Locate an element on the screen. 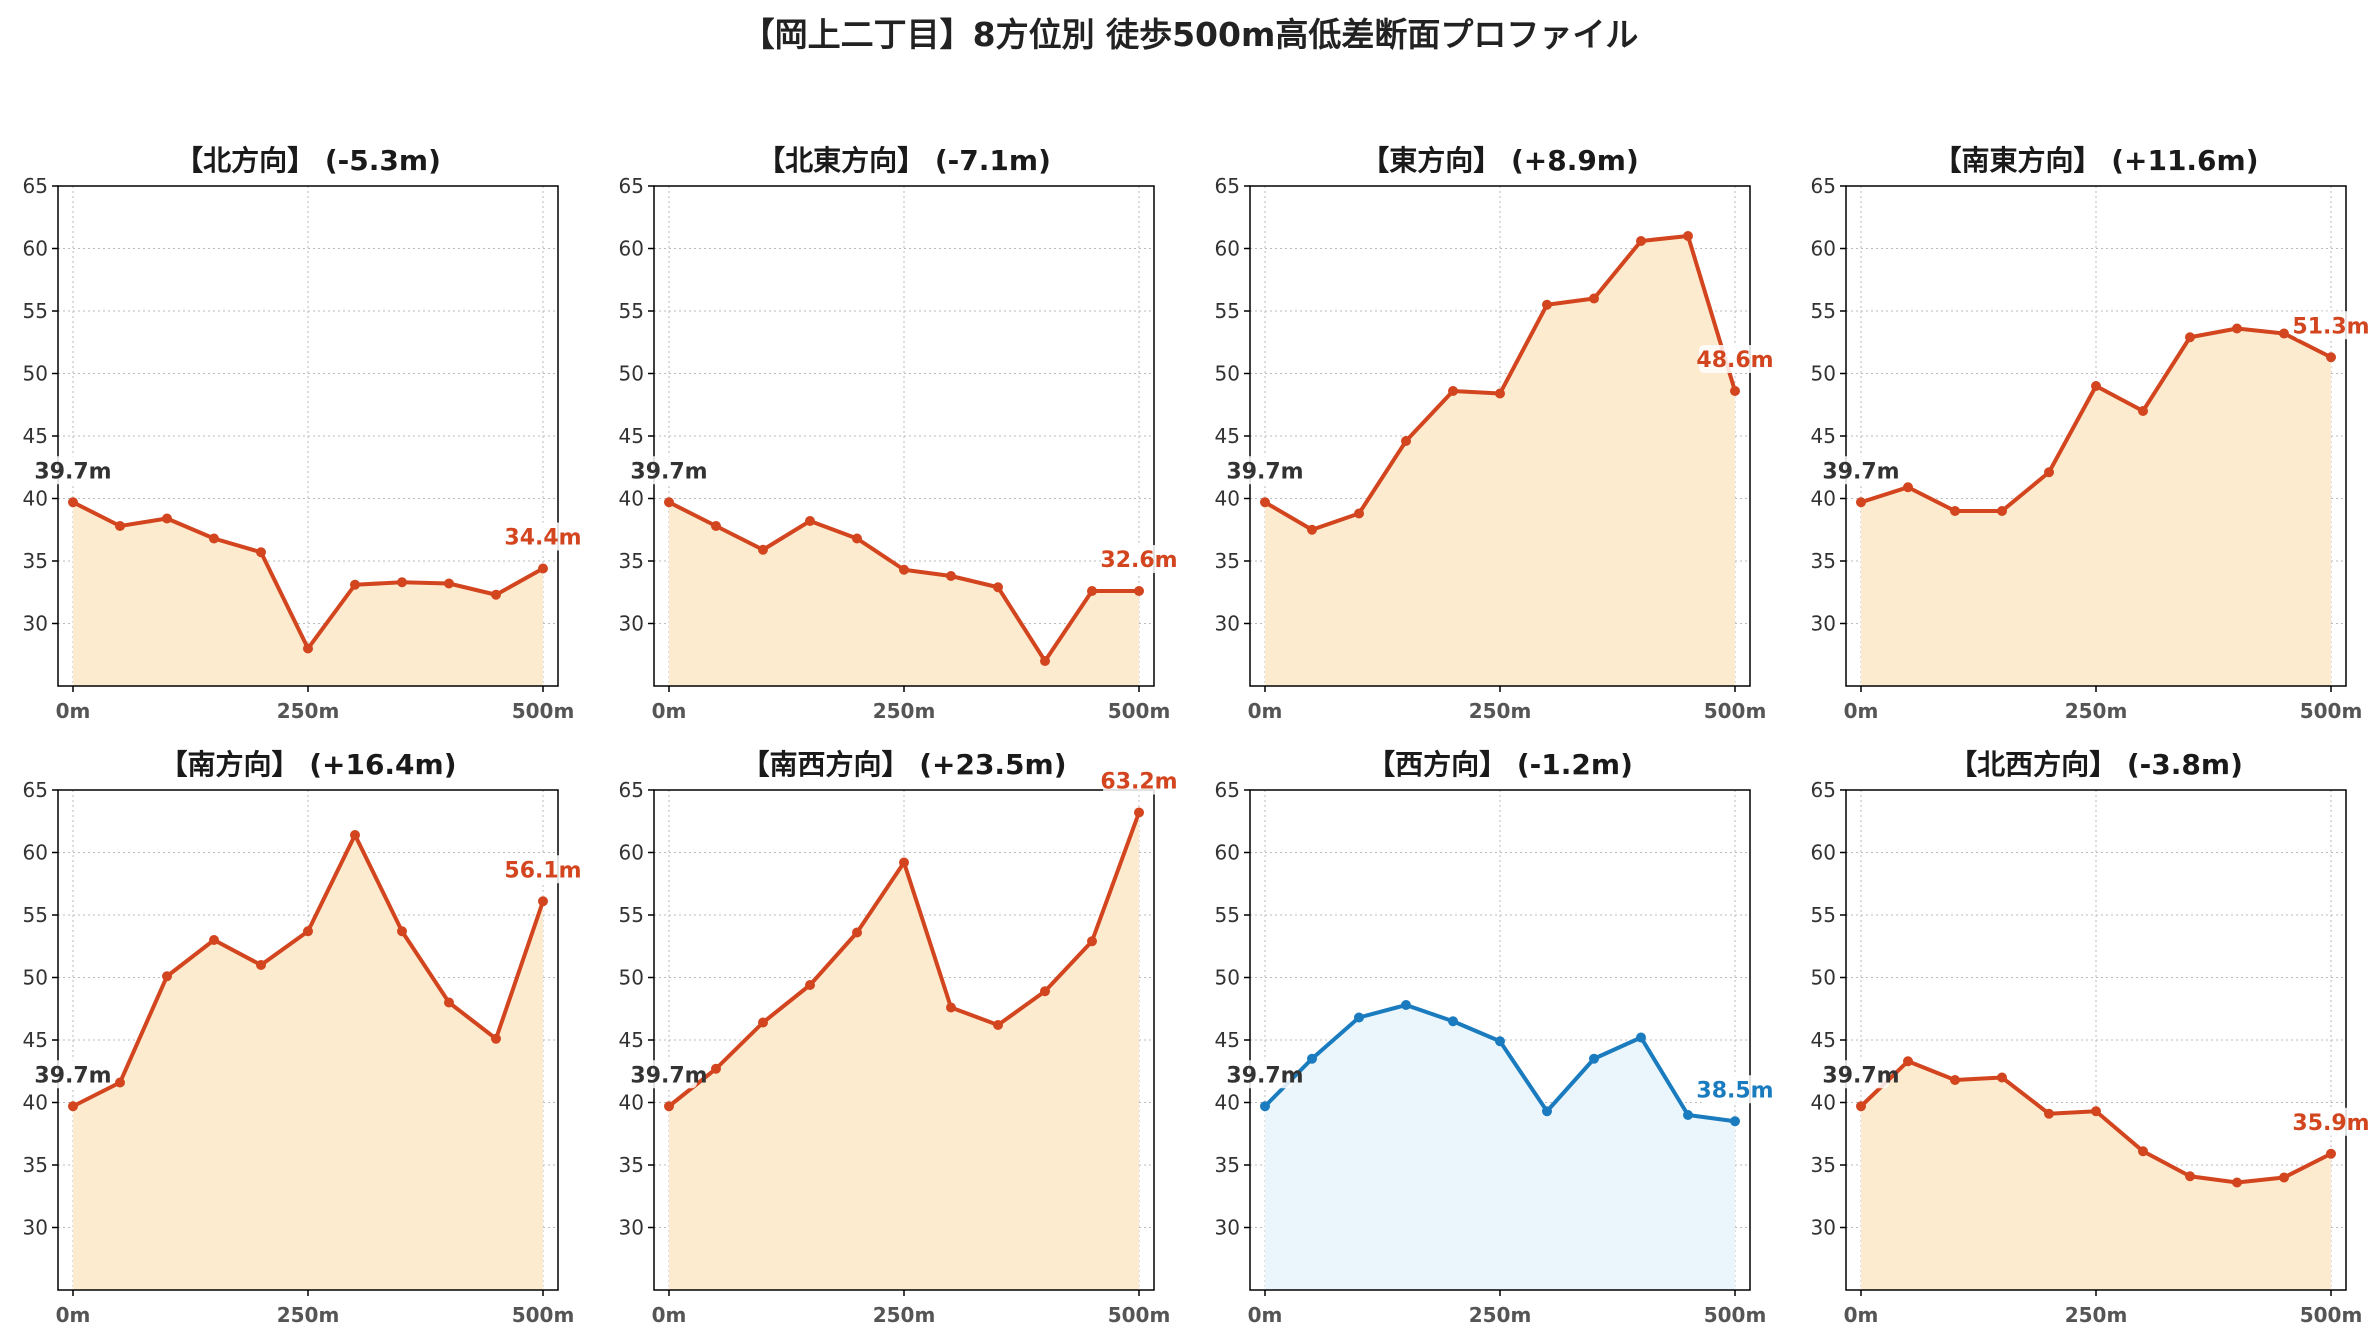  end-elevation-label: 56.1m is located at coordinates (542, 870).